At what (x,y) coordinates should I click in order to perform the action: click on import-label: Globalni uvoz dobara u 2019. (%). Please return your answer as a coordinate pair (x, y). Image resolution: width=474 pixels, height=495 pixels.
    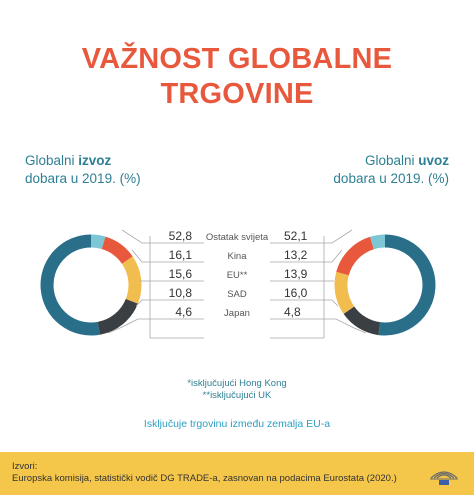
    Looking at the image, I should click on (379, 170).